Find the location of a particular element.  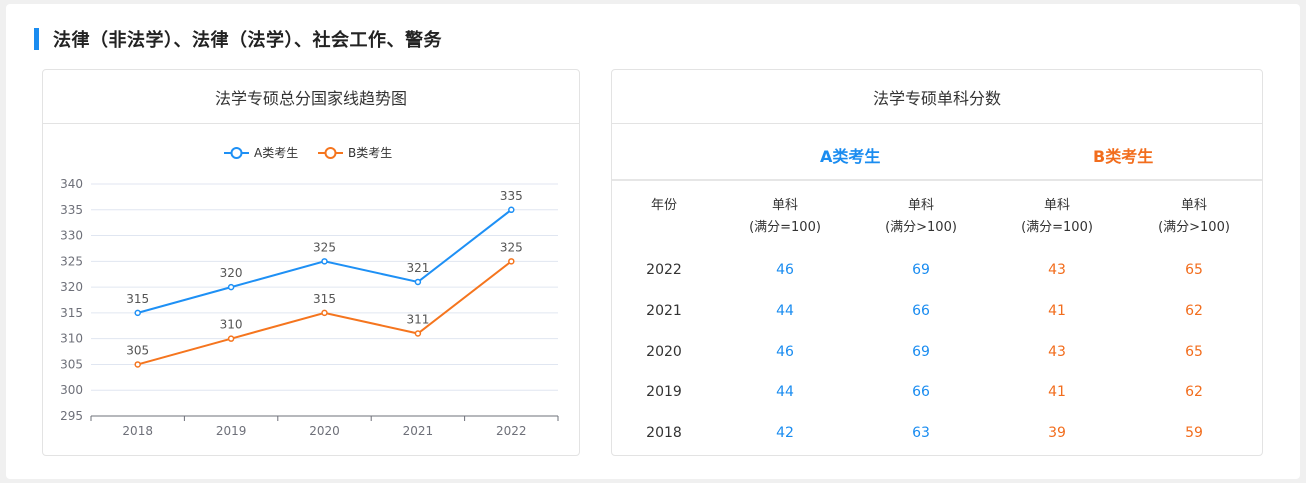

y-tick-label: 315 is located at coordinates (71, 313).